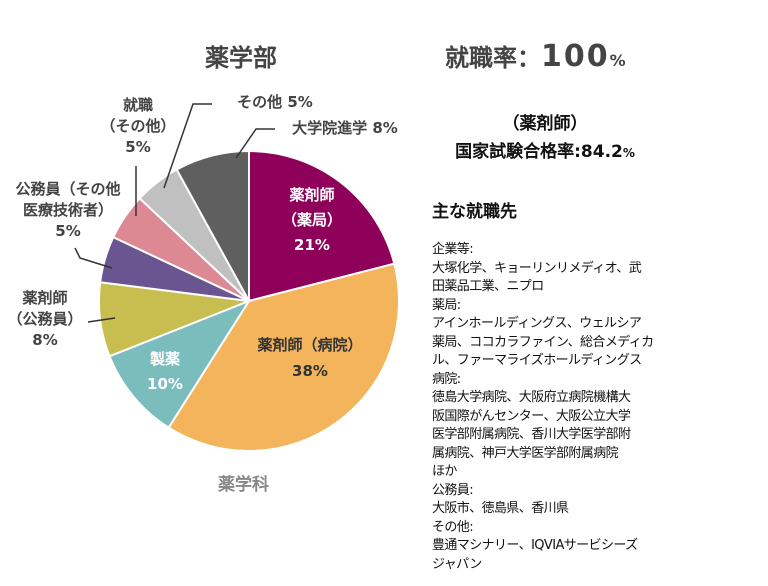  I want to click on chart-xlabel: 薬学科, so click(243, 485).